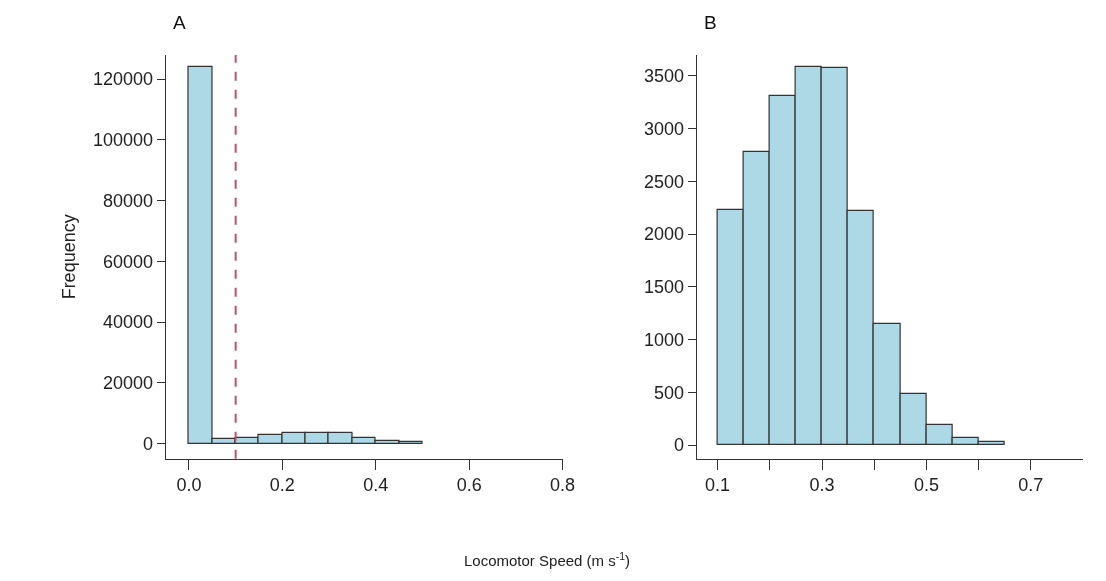 The image size is (1106, 581). What do you see at coordinates (718, 485) in the screenshot?
I see `x-tick-label: 0.1` at bounding box center [718, 485].